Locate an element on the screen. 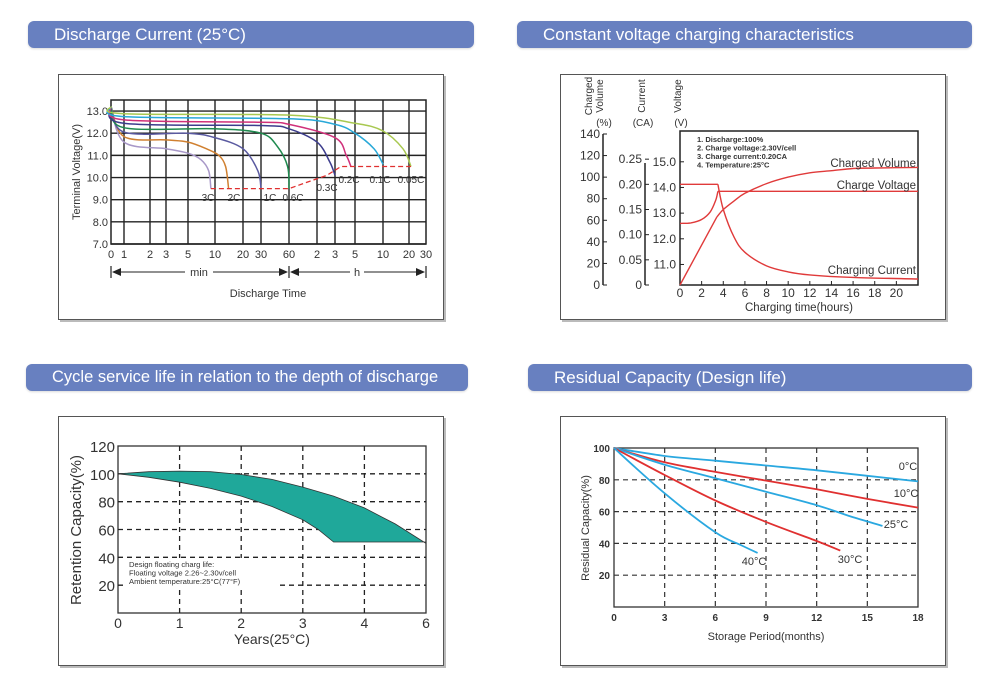 This screenshot has width=1000, height=691. min-arrow-right-head is located at coordinates (283, 272).